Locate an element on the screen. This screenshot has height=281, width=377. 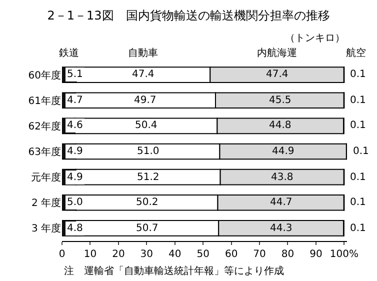
x-tick-label: 60 is located at coordinates (231, 254).